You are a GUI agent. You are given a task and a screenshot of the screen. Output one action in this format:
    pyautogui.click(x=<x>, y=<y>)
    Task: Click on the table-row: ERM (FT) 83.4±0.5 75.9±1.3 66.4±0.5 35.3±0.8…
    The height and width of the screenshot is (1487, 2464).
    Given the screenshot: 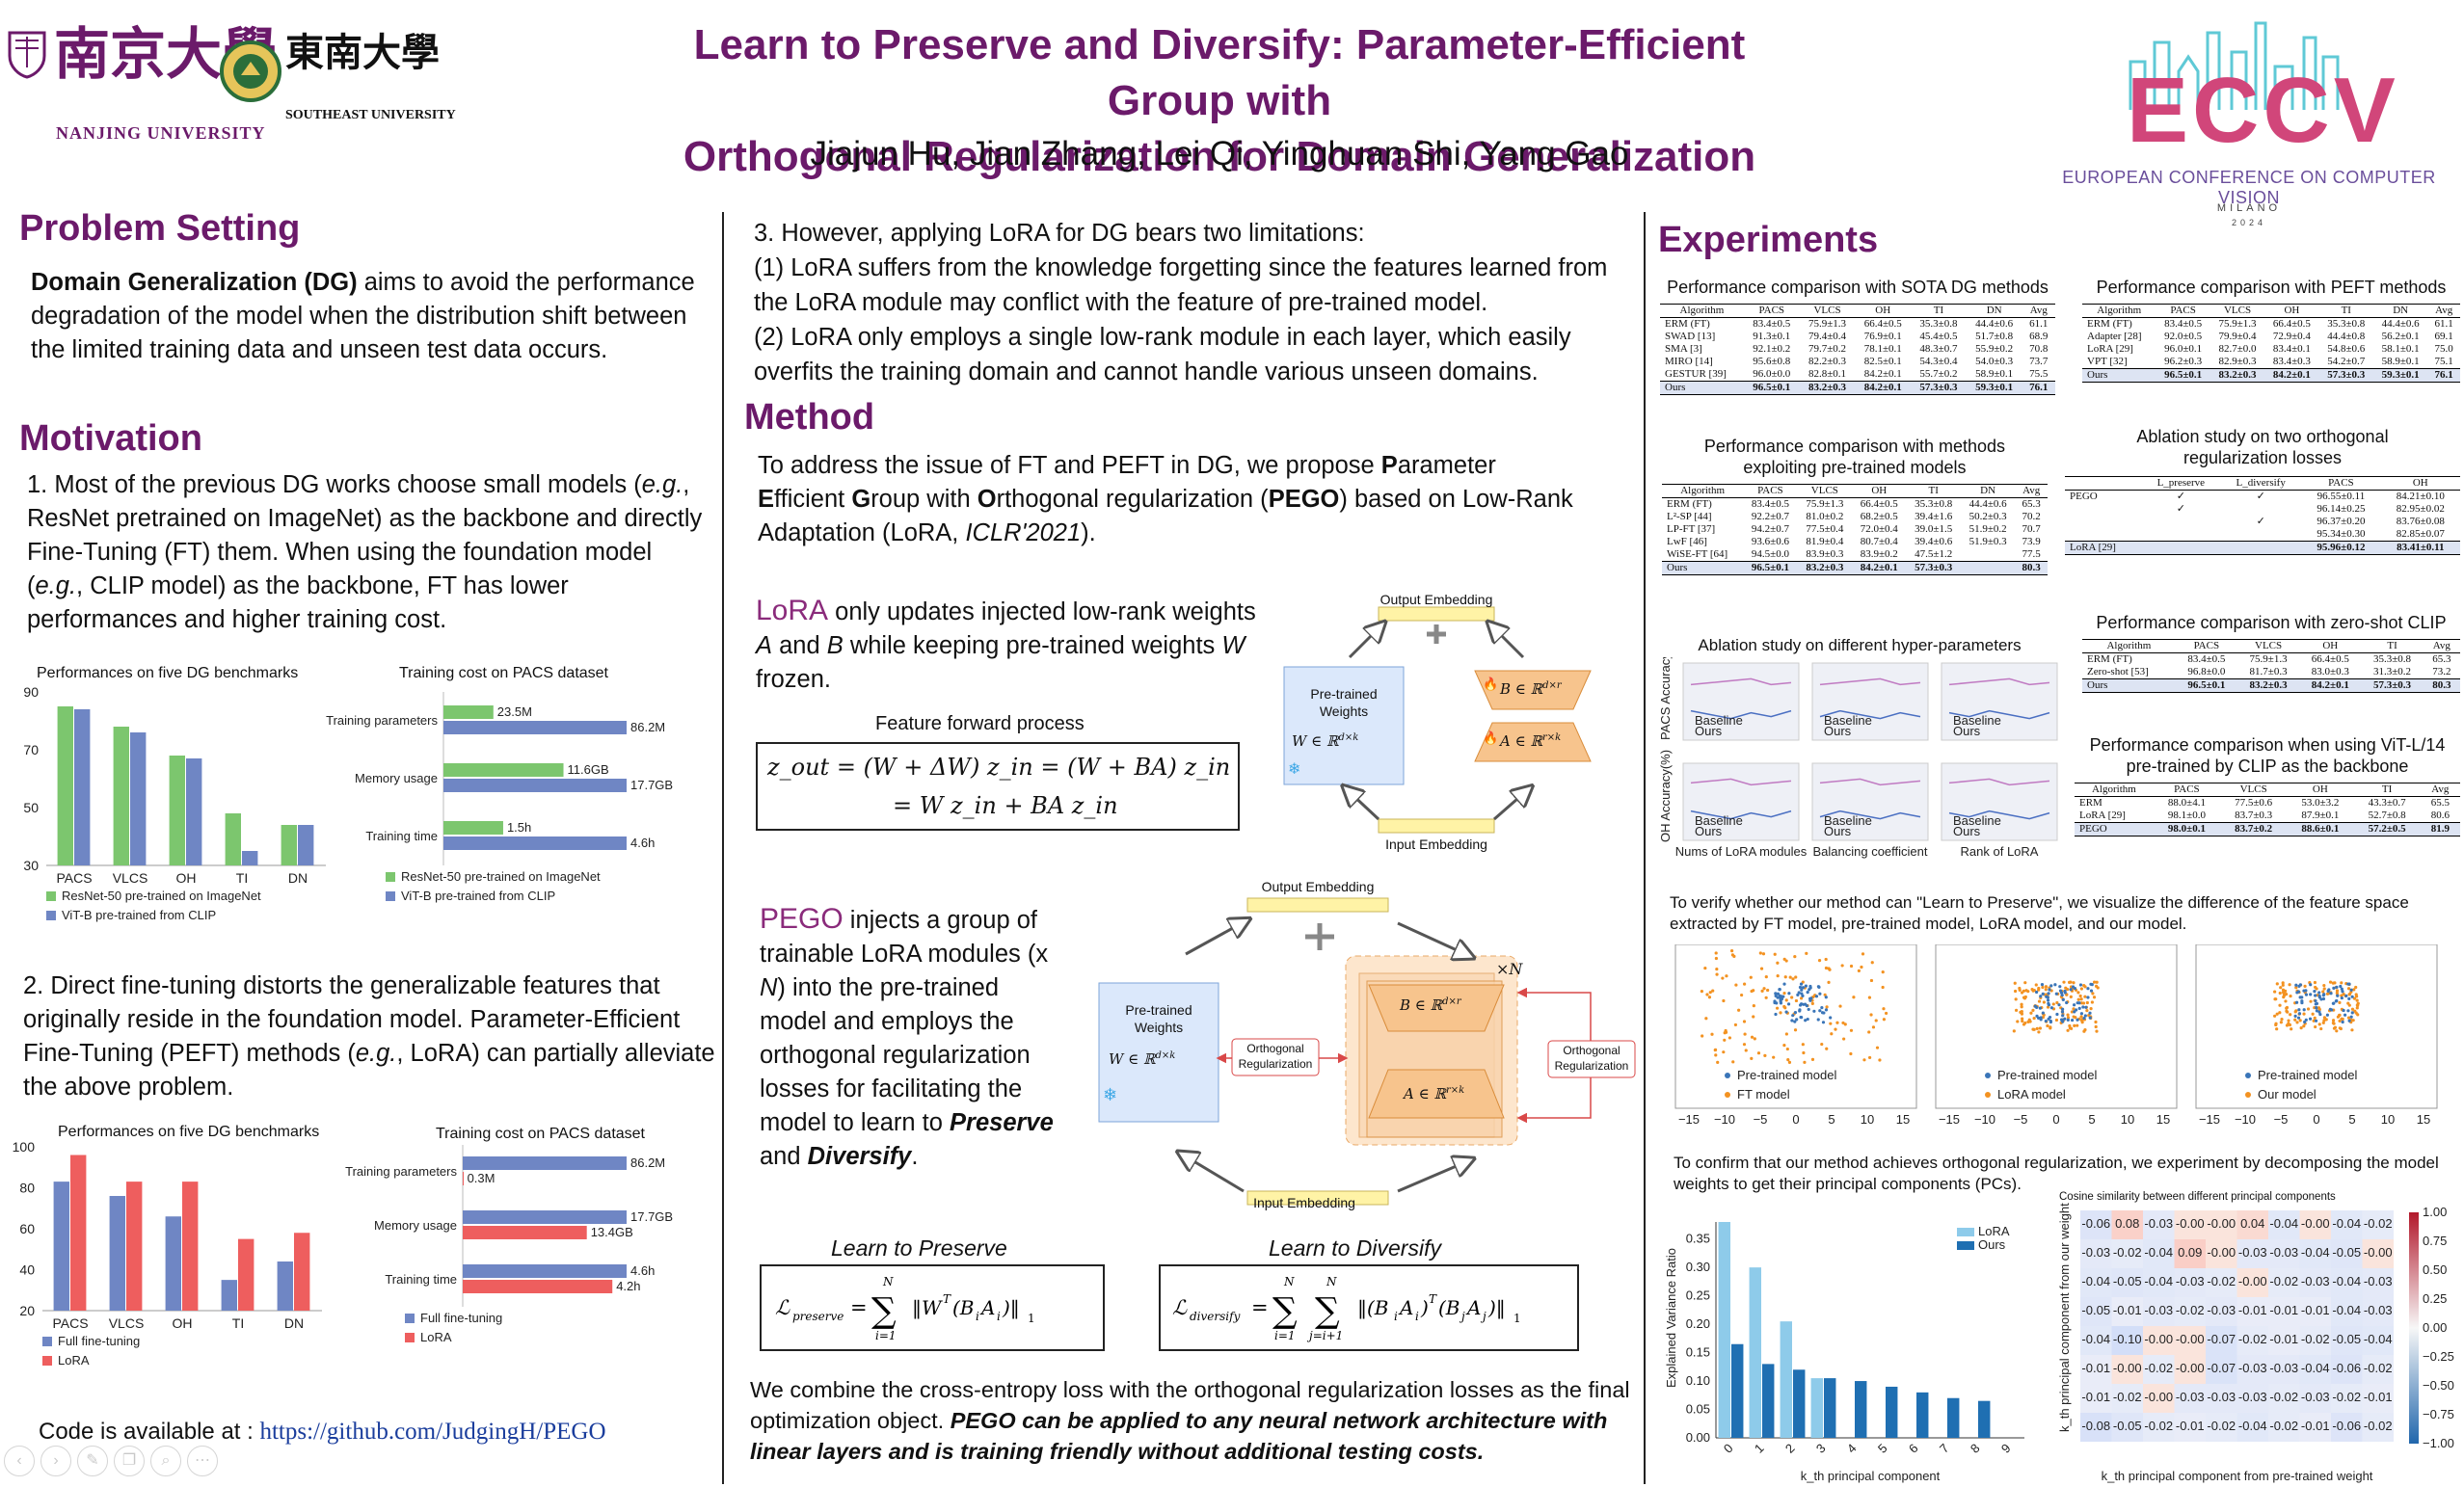 What is the action you would take?
    pyautogui.click(x=2271, y=325)
    